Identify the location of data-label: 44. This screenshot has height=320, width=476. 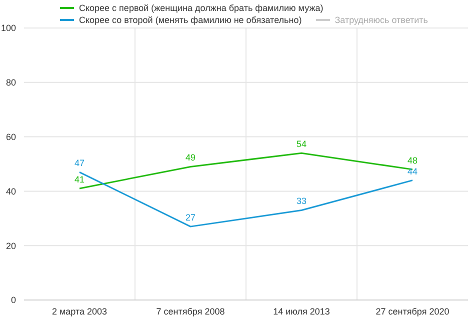
(412, 171).